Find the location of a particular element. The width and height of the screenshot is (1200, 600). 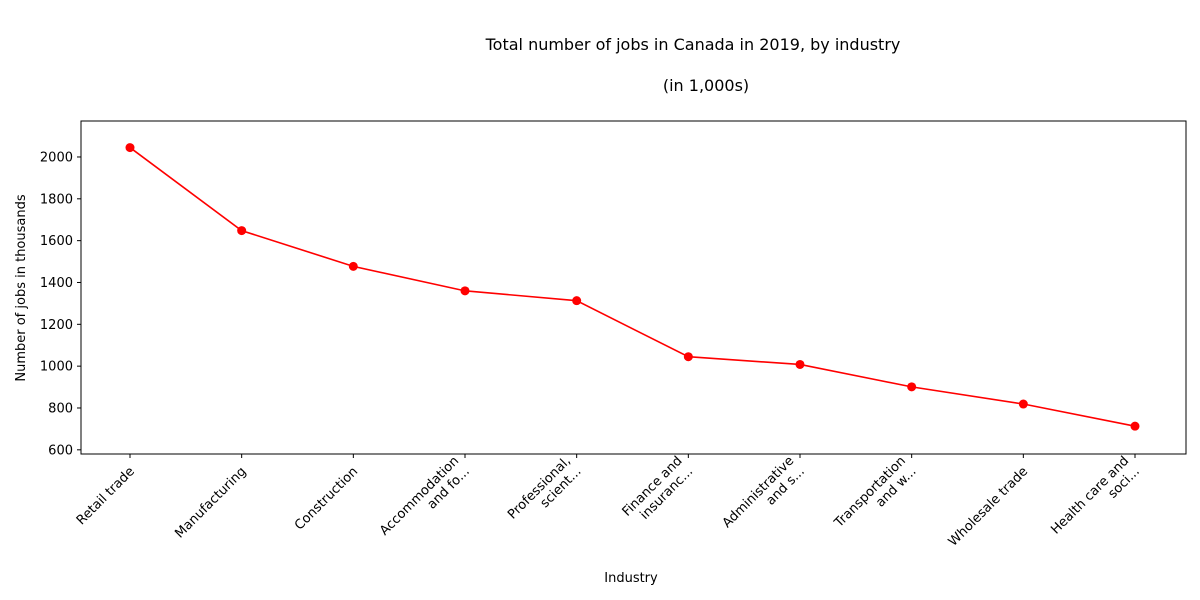

y-tick-label: 2000 is located at coordinates (56, 157).